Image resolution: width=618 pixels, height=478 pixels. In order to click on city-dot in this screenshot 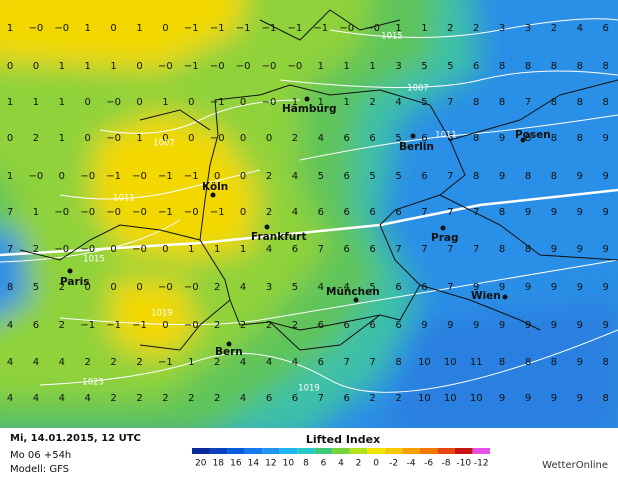, I will do `click(505, 297)`.